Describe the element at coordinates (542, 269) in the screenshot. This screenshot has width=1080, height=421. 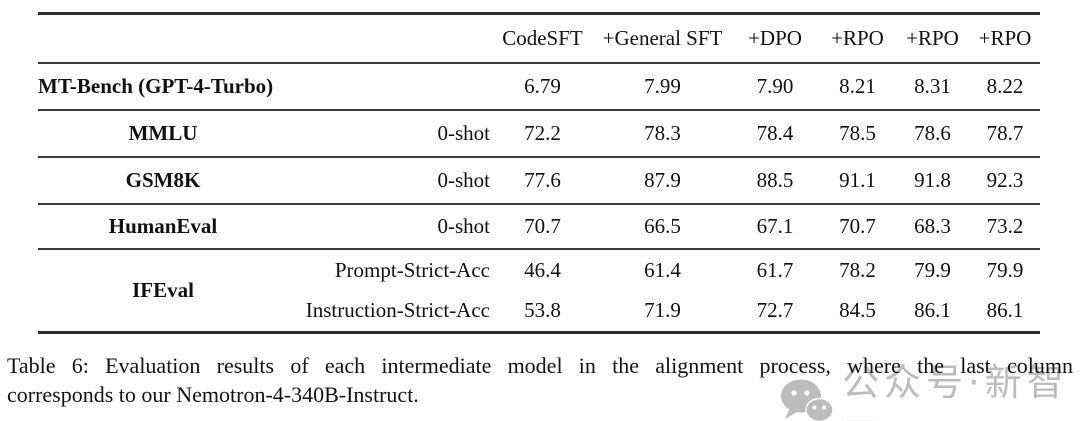
I see `metric-value: 46.4` at that location.